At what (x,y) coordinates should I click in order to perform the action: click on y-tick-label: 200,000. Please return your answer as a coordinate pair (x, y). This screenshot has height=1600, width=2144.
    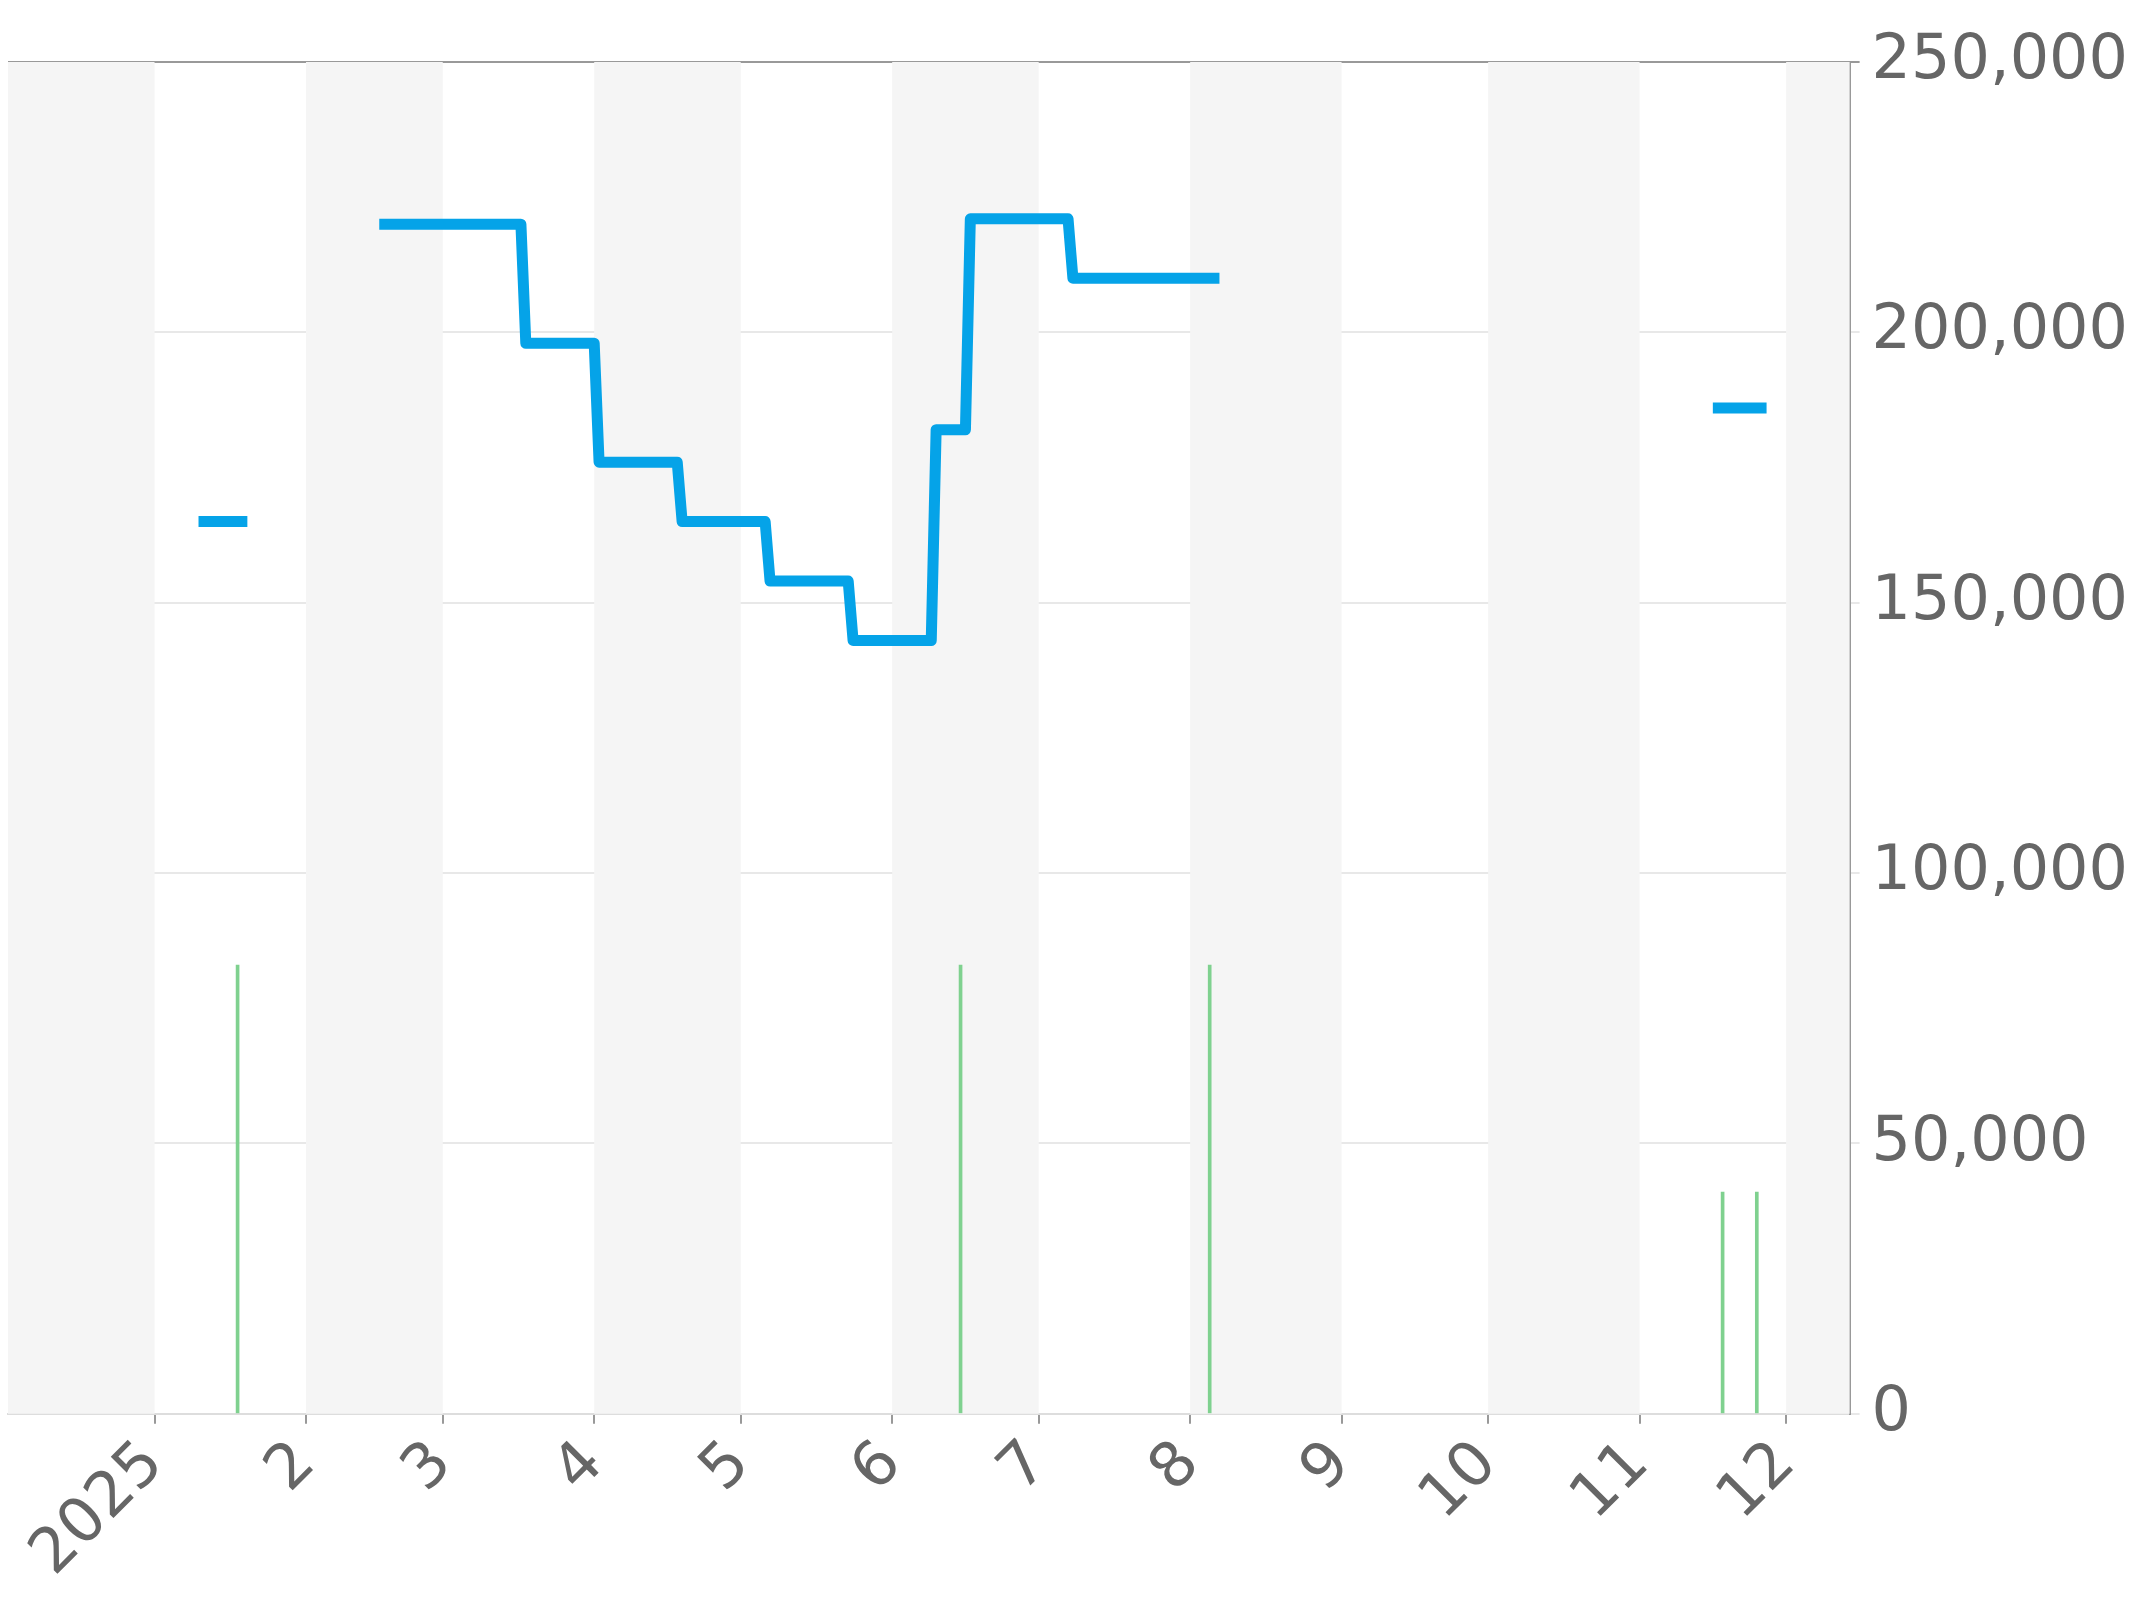
    Looking at the image, I should click on (1999, 327).